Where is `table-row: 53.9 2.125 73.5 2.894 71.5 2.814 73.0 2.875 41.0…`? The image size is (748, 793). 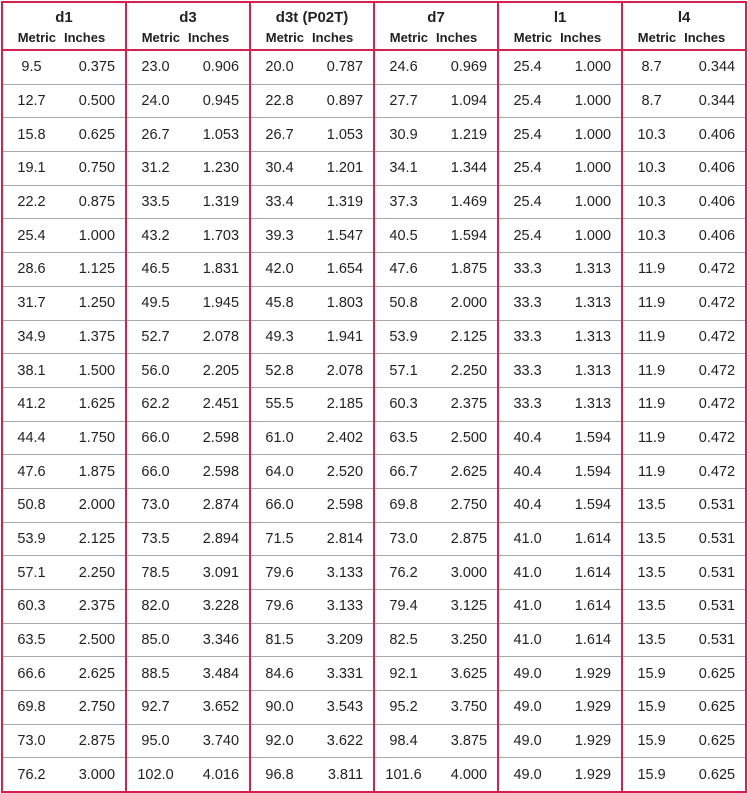 table-row: 53.9 2.125 73.5 2.894 71.5 2.814 73.0 2.875 41.0… is located at coordinates (374, 539).